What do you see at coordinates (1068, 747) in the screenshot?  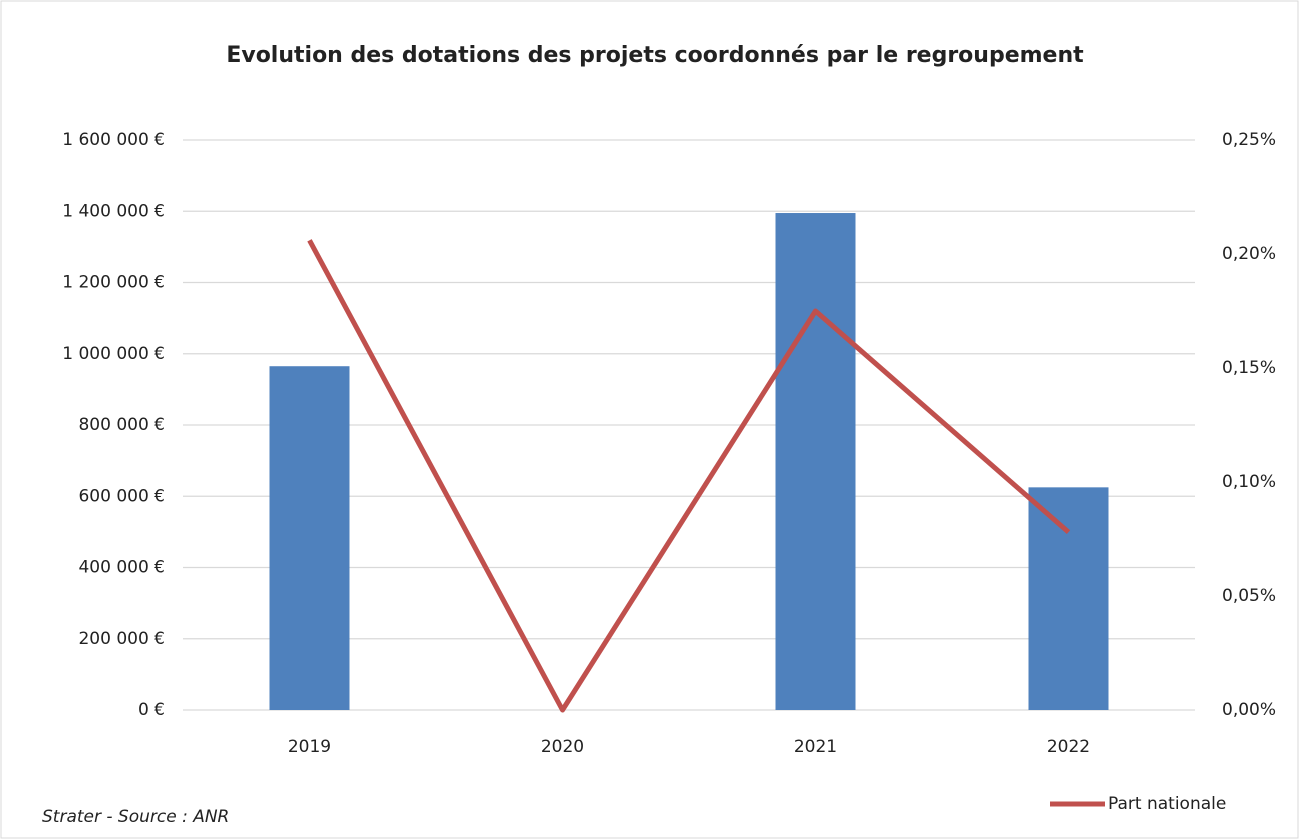 I see `x-tick-label: 2022` at bounding box center [1068, 747].